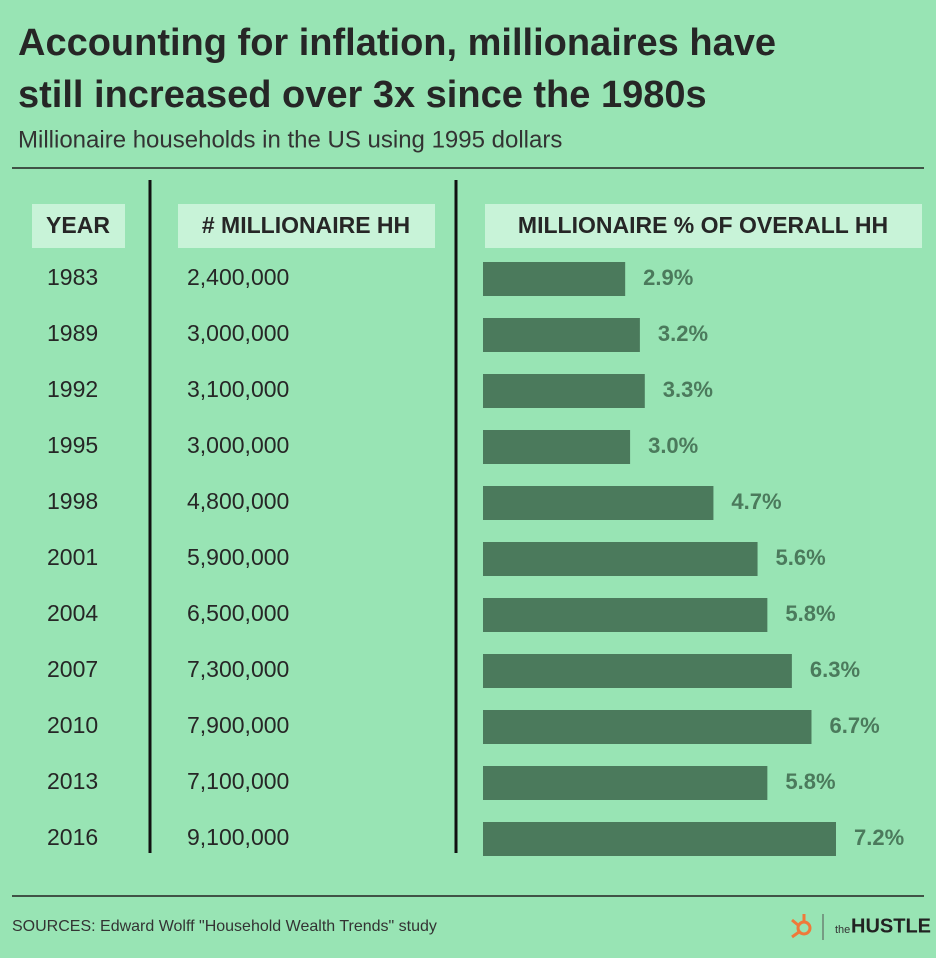 Image resolution: width=936 pixels, height=958 pixels. Describe the element at coordinates (801, 926) in the screenshot. I see `logo-icon` at that location.